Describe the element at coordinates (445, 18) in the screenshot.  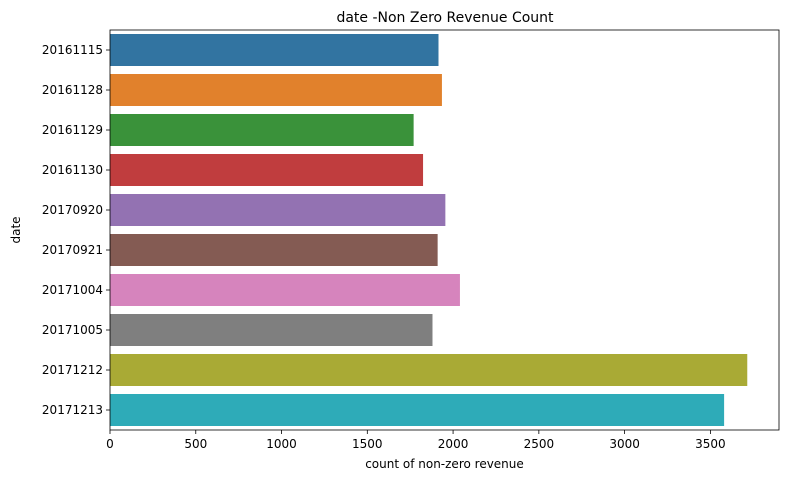
I see `chart-title: date -Non Zero Revenue Count` at that location.